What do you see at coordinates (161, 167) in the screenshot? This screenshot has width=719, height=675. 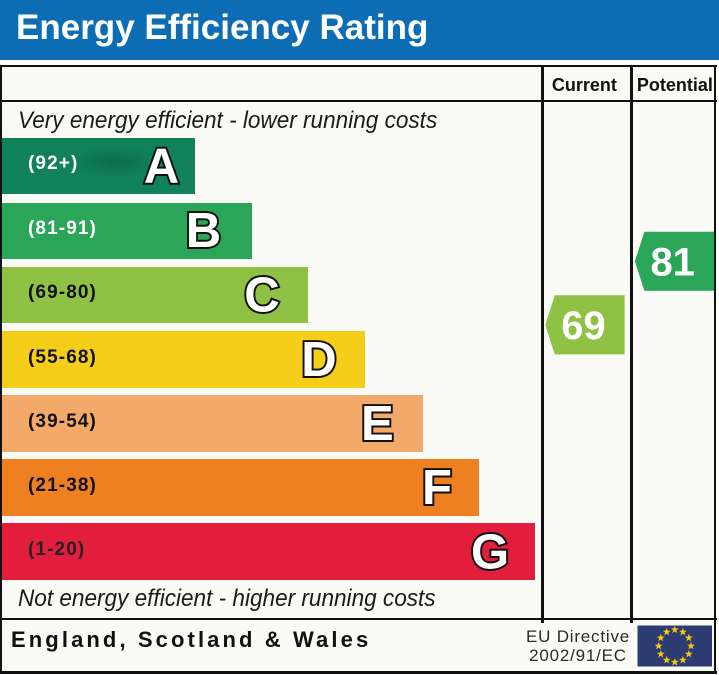 I see `svg-text: A` at bounding box center [161, 167].